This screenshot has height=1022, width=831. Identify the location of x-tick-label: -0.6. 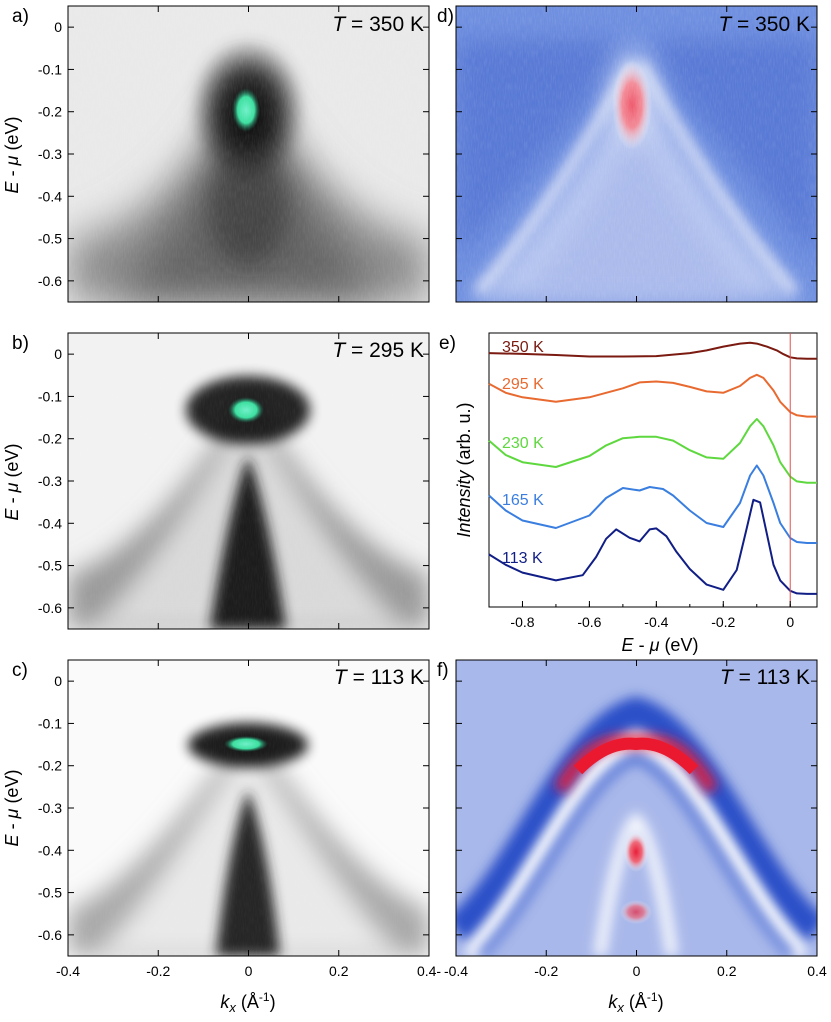
(589, 622).